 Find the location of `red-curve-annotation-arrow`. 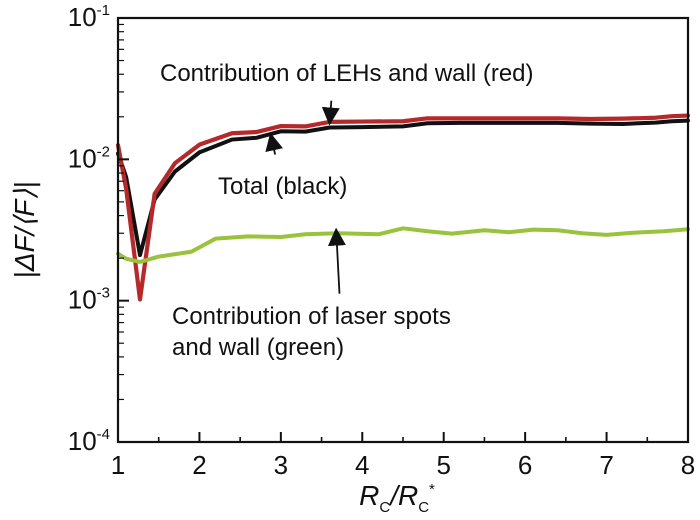

red-curve-annotation-arrow is located at coordinates (330, 113).